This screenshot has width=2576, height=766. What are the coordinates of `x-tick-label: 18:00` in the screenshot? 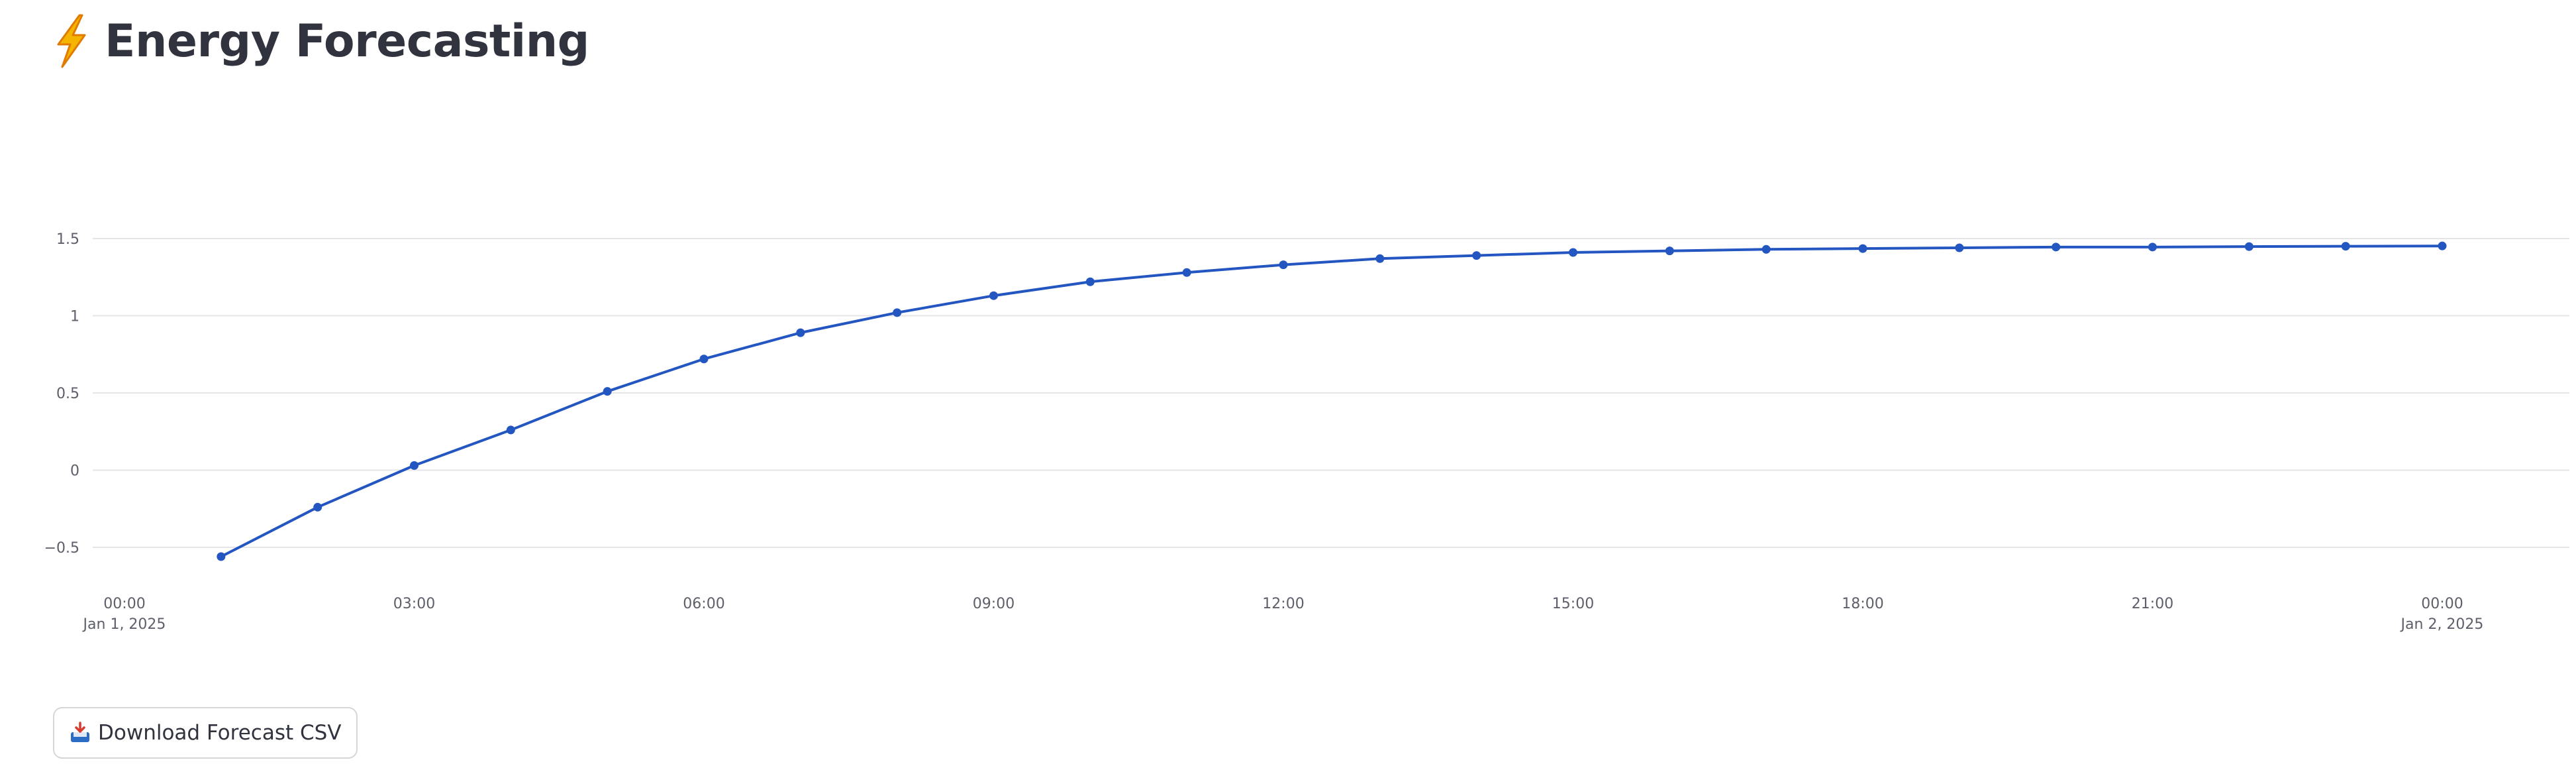 It's located at (1862, 604).